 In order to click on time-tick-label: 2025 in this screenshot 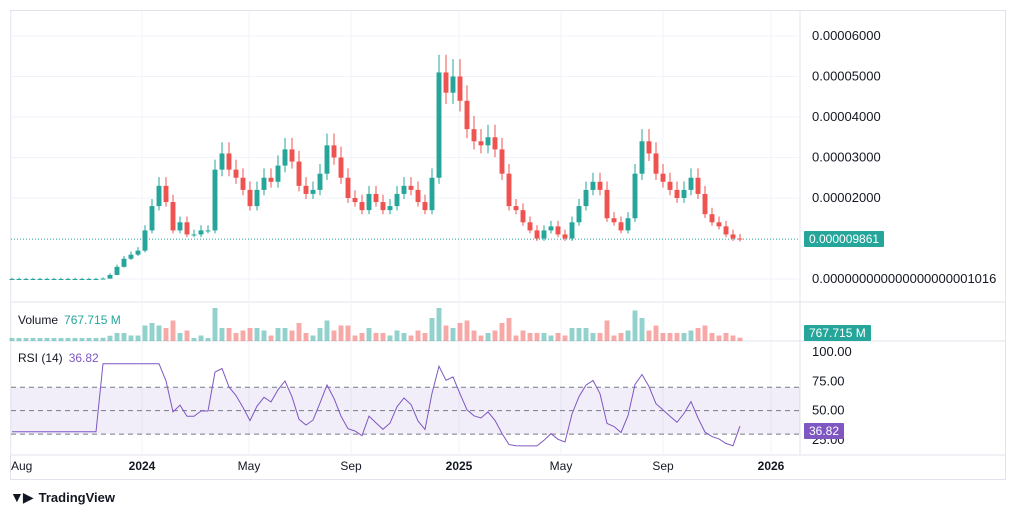, I will do `click(459, 466)`.